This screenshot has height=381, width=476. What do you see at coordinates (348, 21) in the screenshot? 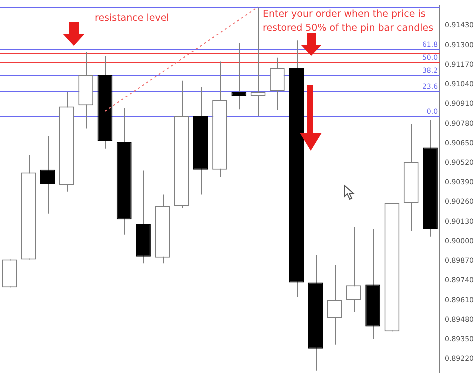
I see `annotation: Enter your order when the price is restored 50% of the pin bar candles` at bounding box center [348, 21].